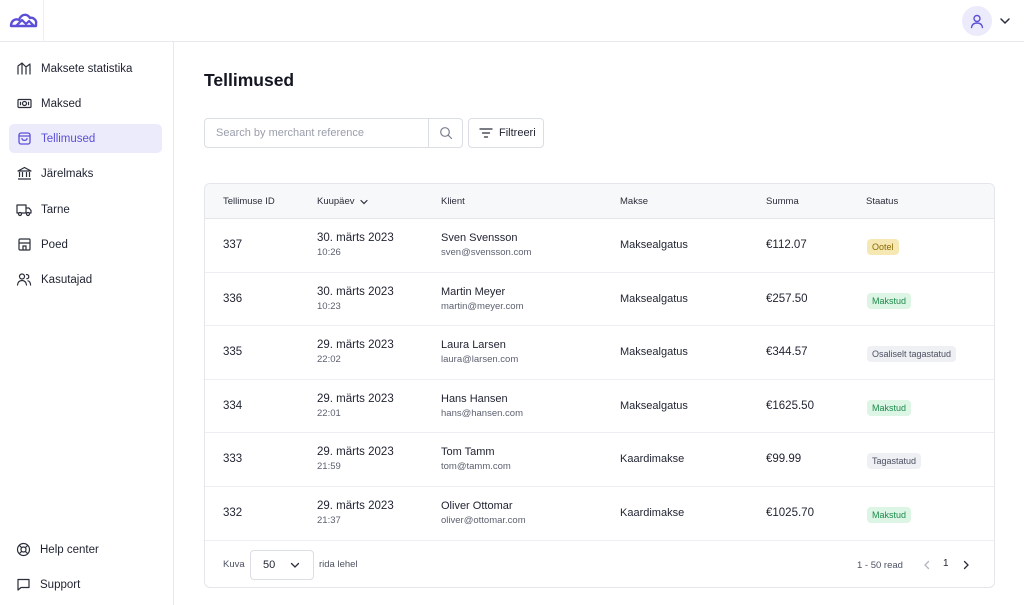 The image size is (1024, 605). Describe the element at coordinates (23, 584) in the screenshot. I see `chat-icon` at that location.